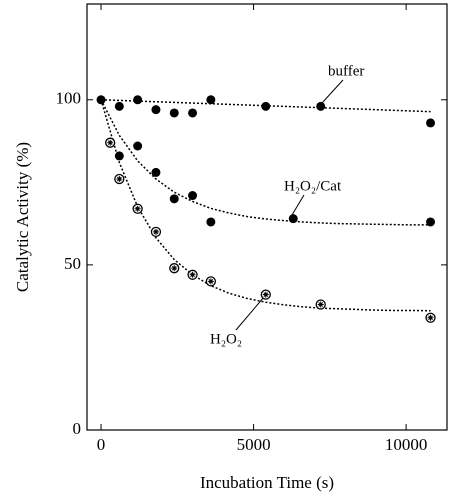  I want to click on series-annotation: H₂O₂/Cat, so click(313, 186).